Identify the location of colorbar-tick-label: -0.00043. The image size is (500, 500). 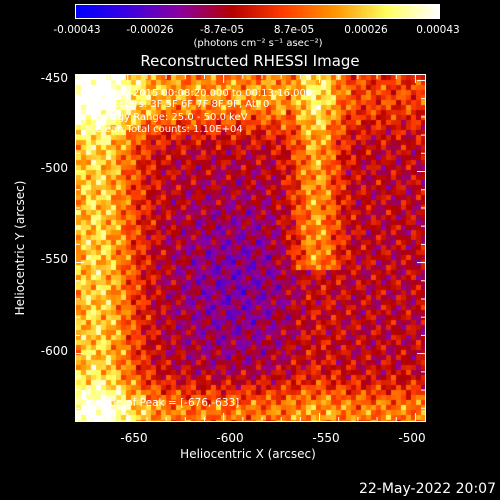
(77, 30).